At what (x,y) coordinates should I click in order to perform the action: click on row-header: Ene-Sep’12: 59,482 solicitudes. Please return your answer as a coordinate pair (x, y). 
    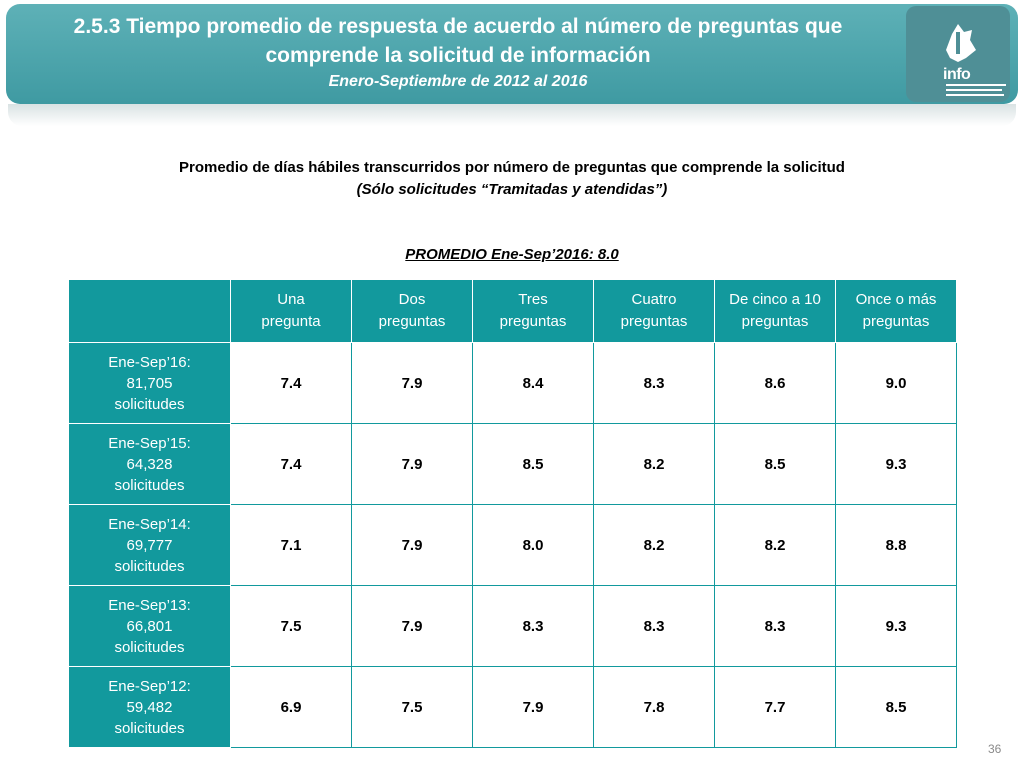
    Looking at the image, I should click on (149, 707).